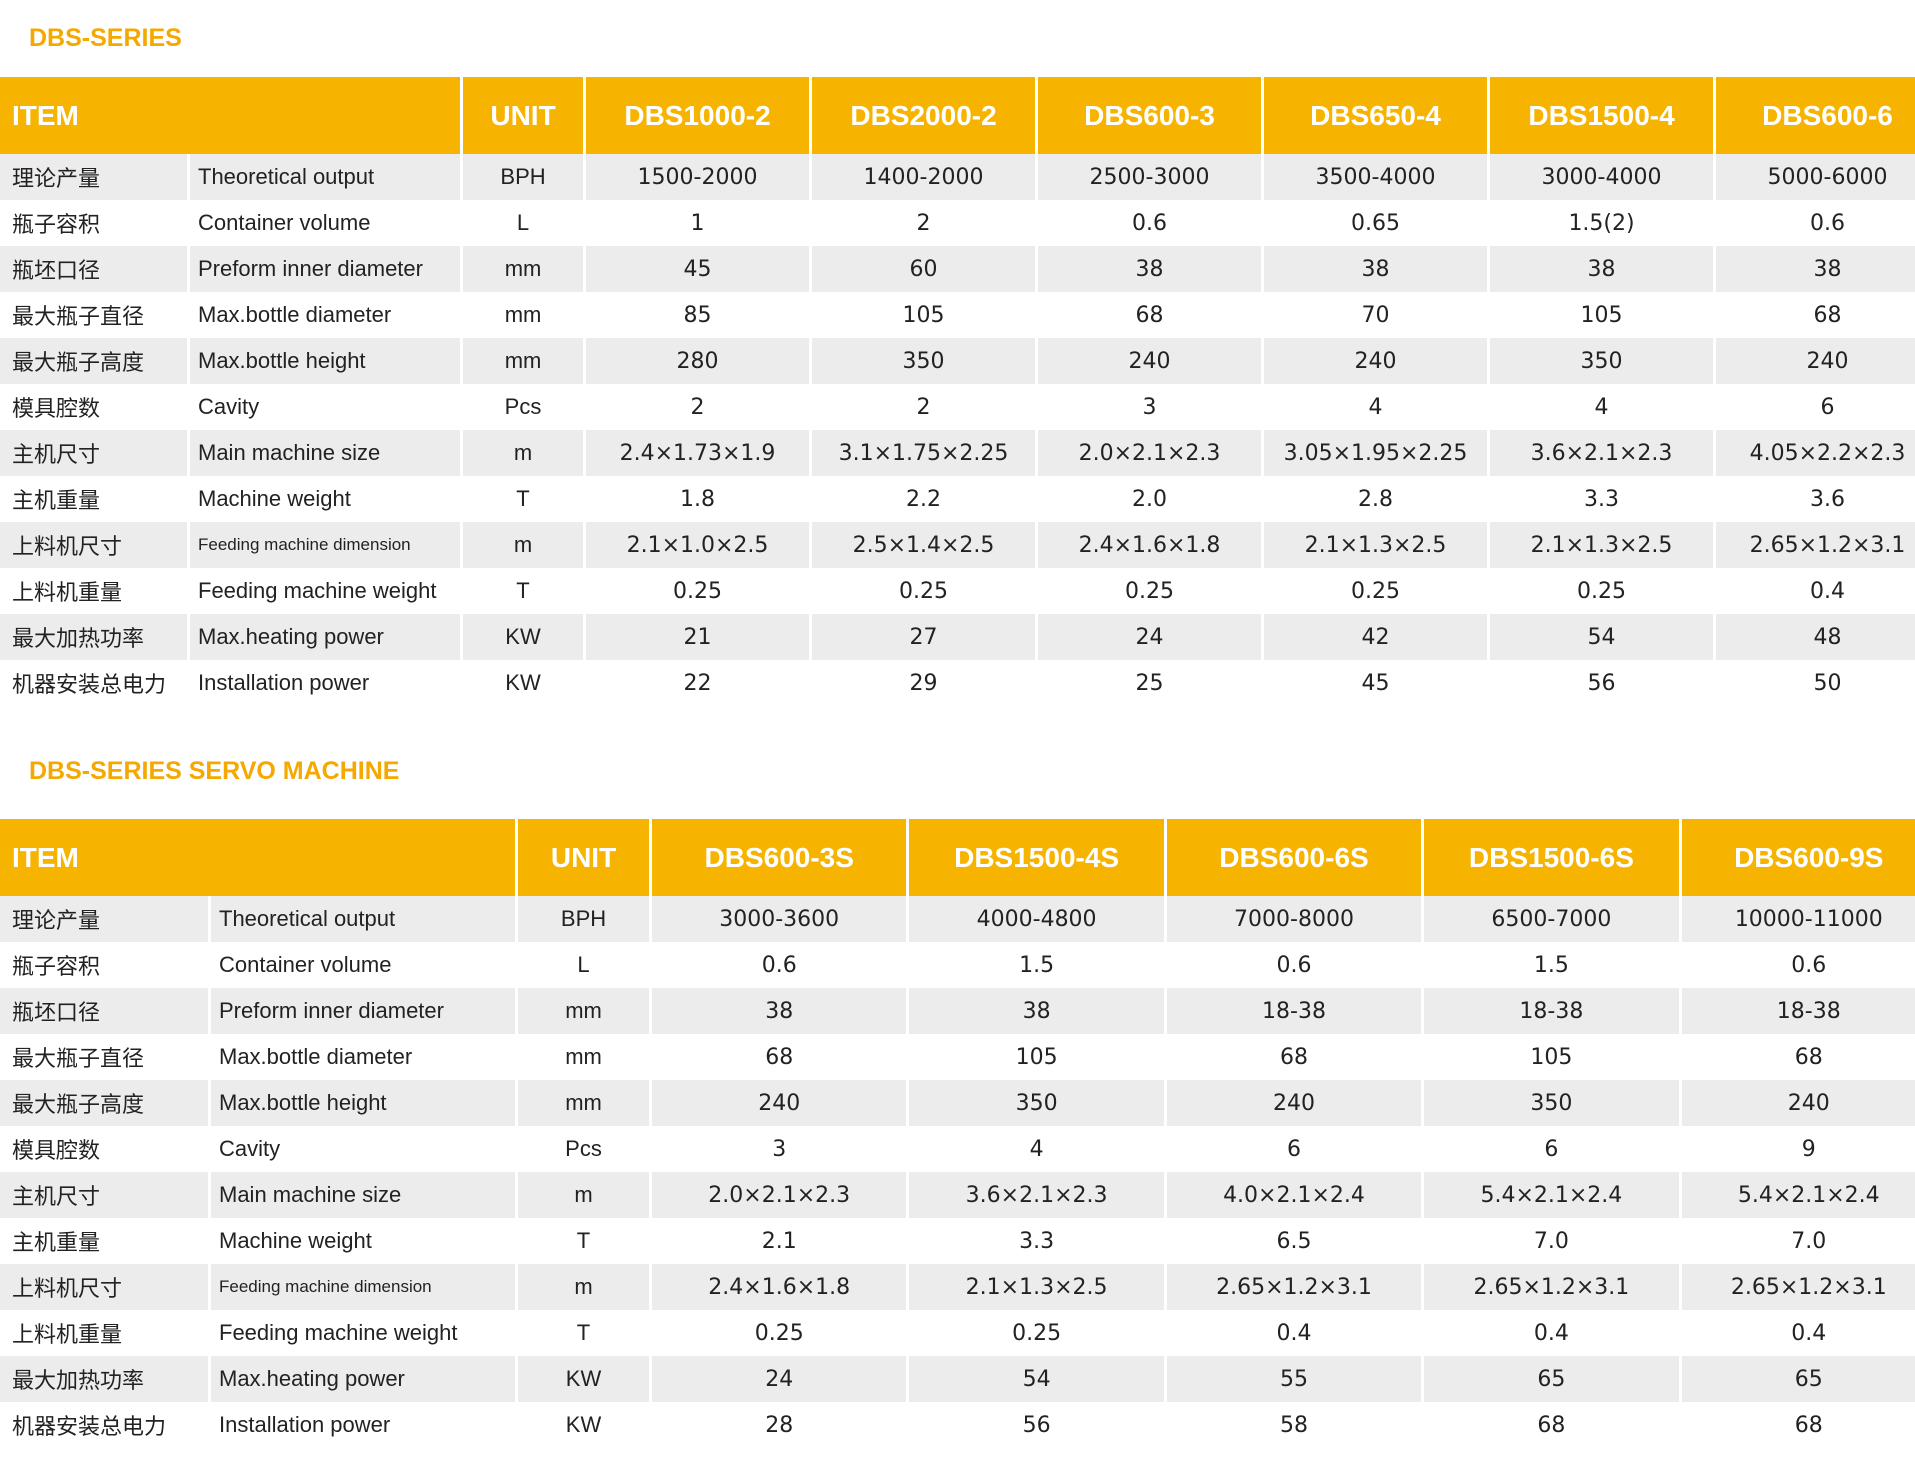 Image resolution: width=1915 pixels, height=1460 pixels. I want to click on value-cell: 1.5(2), so click(1601, 223).